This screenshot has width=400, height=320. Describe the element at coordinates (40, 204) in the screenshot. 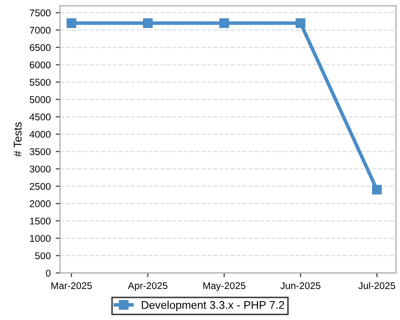

I see `y-tick-label: 2000` at that location.